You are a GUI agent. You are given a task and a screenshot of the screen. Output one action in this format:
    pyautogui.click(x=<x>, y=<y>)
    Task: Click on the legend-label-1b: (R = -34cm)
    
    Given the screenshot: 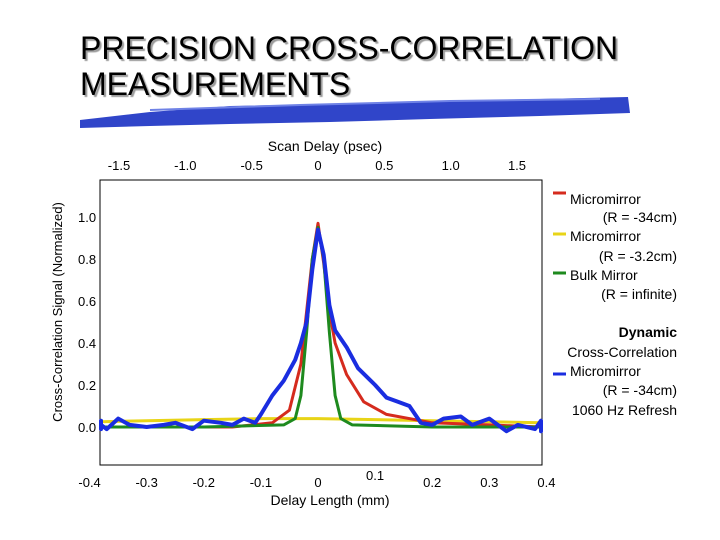 What is the action you would take?
    pyautogui.click(x=640, y=217)
    